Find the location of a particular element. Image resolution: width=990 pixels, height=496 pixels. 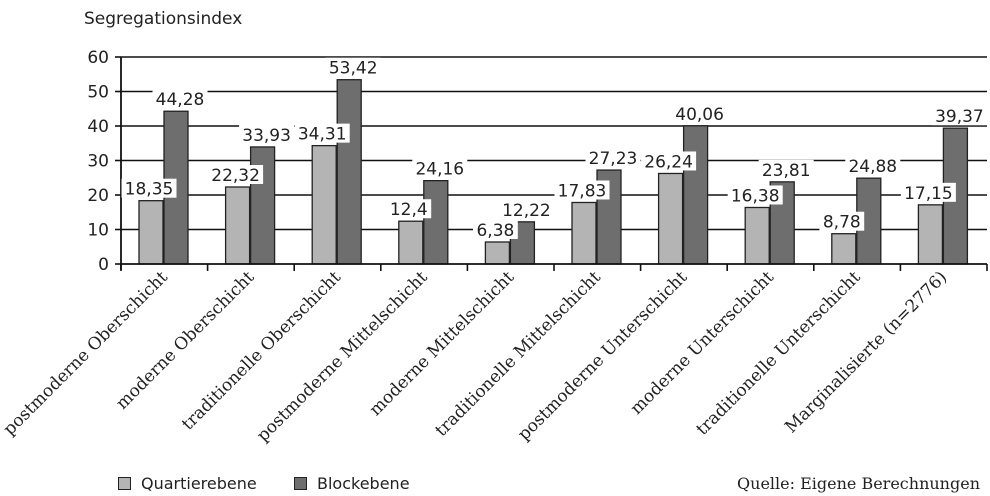

y-tick-labels: 0 10 20 30 40 50 60 is located at coordinates (98, 161).